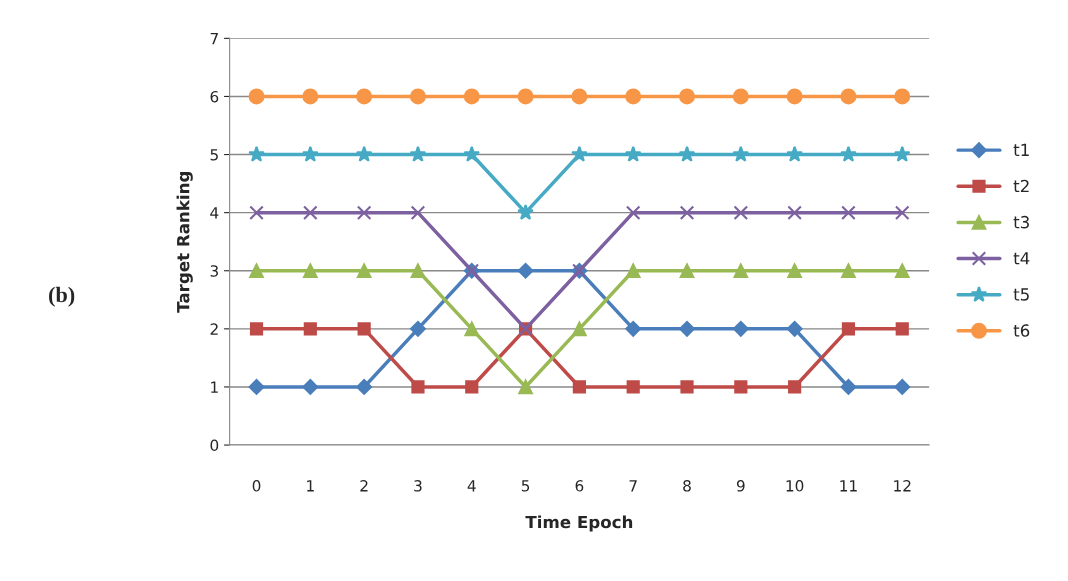  I want to click on x-tick-label: 8, so click(687, 486).